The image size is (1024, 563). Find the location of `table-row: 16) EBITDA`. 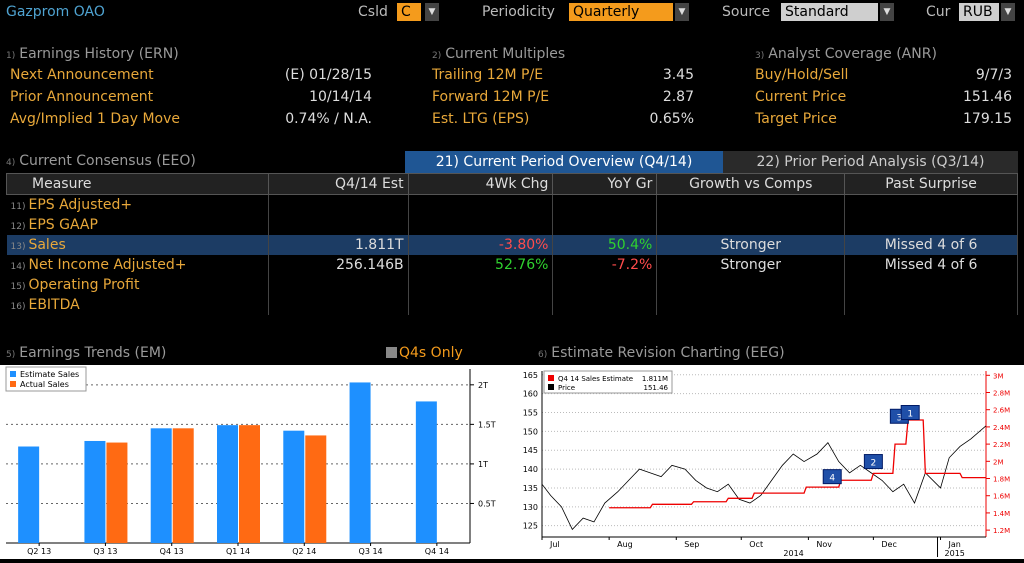

table-row: 16) EBITDA is located at coordinates (512, 305).